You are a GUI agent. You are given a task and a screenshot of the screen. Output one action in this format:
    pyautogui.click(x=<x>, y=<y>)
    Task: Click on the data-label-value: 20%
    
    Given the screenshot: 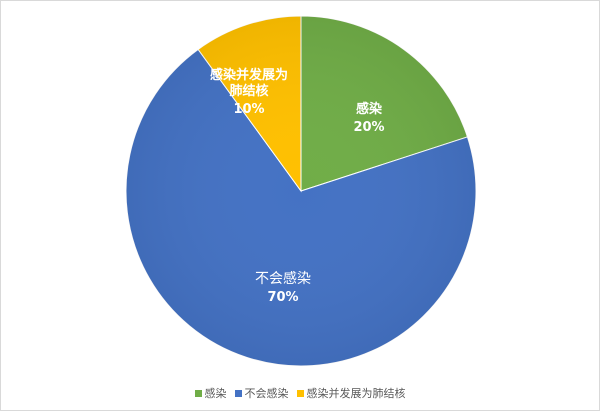 What is the action you would take?
    pyautogui.click(x=368, y=127)
    